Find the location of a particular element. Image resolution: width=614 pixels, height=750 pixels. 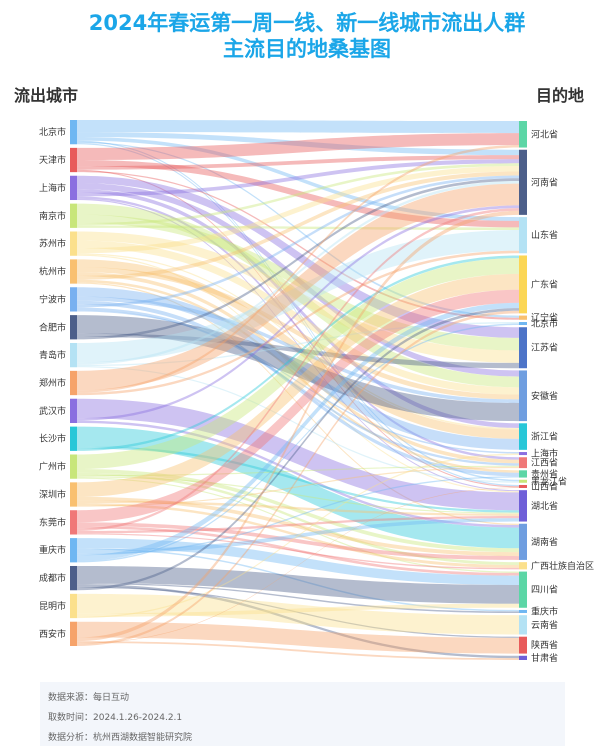

source-label: 宁波市 is located at coordinates (52, 299).